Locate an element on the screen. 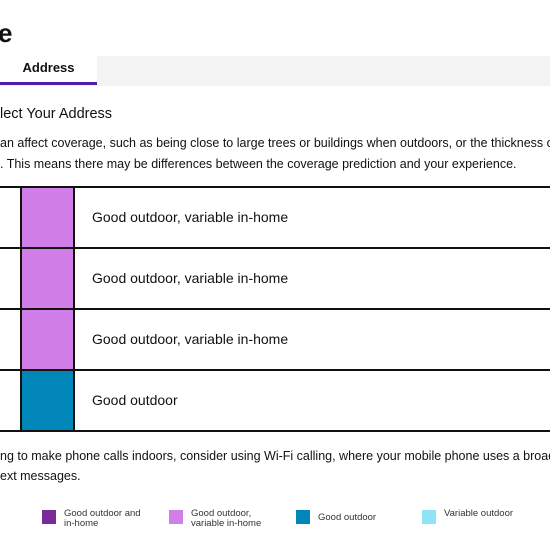 The image size is (550, 550). page-title: e is located at coordinates (6, 33).